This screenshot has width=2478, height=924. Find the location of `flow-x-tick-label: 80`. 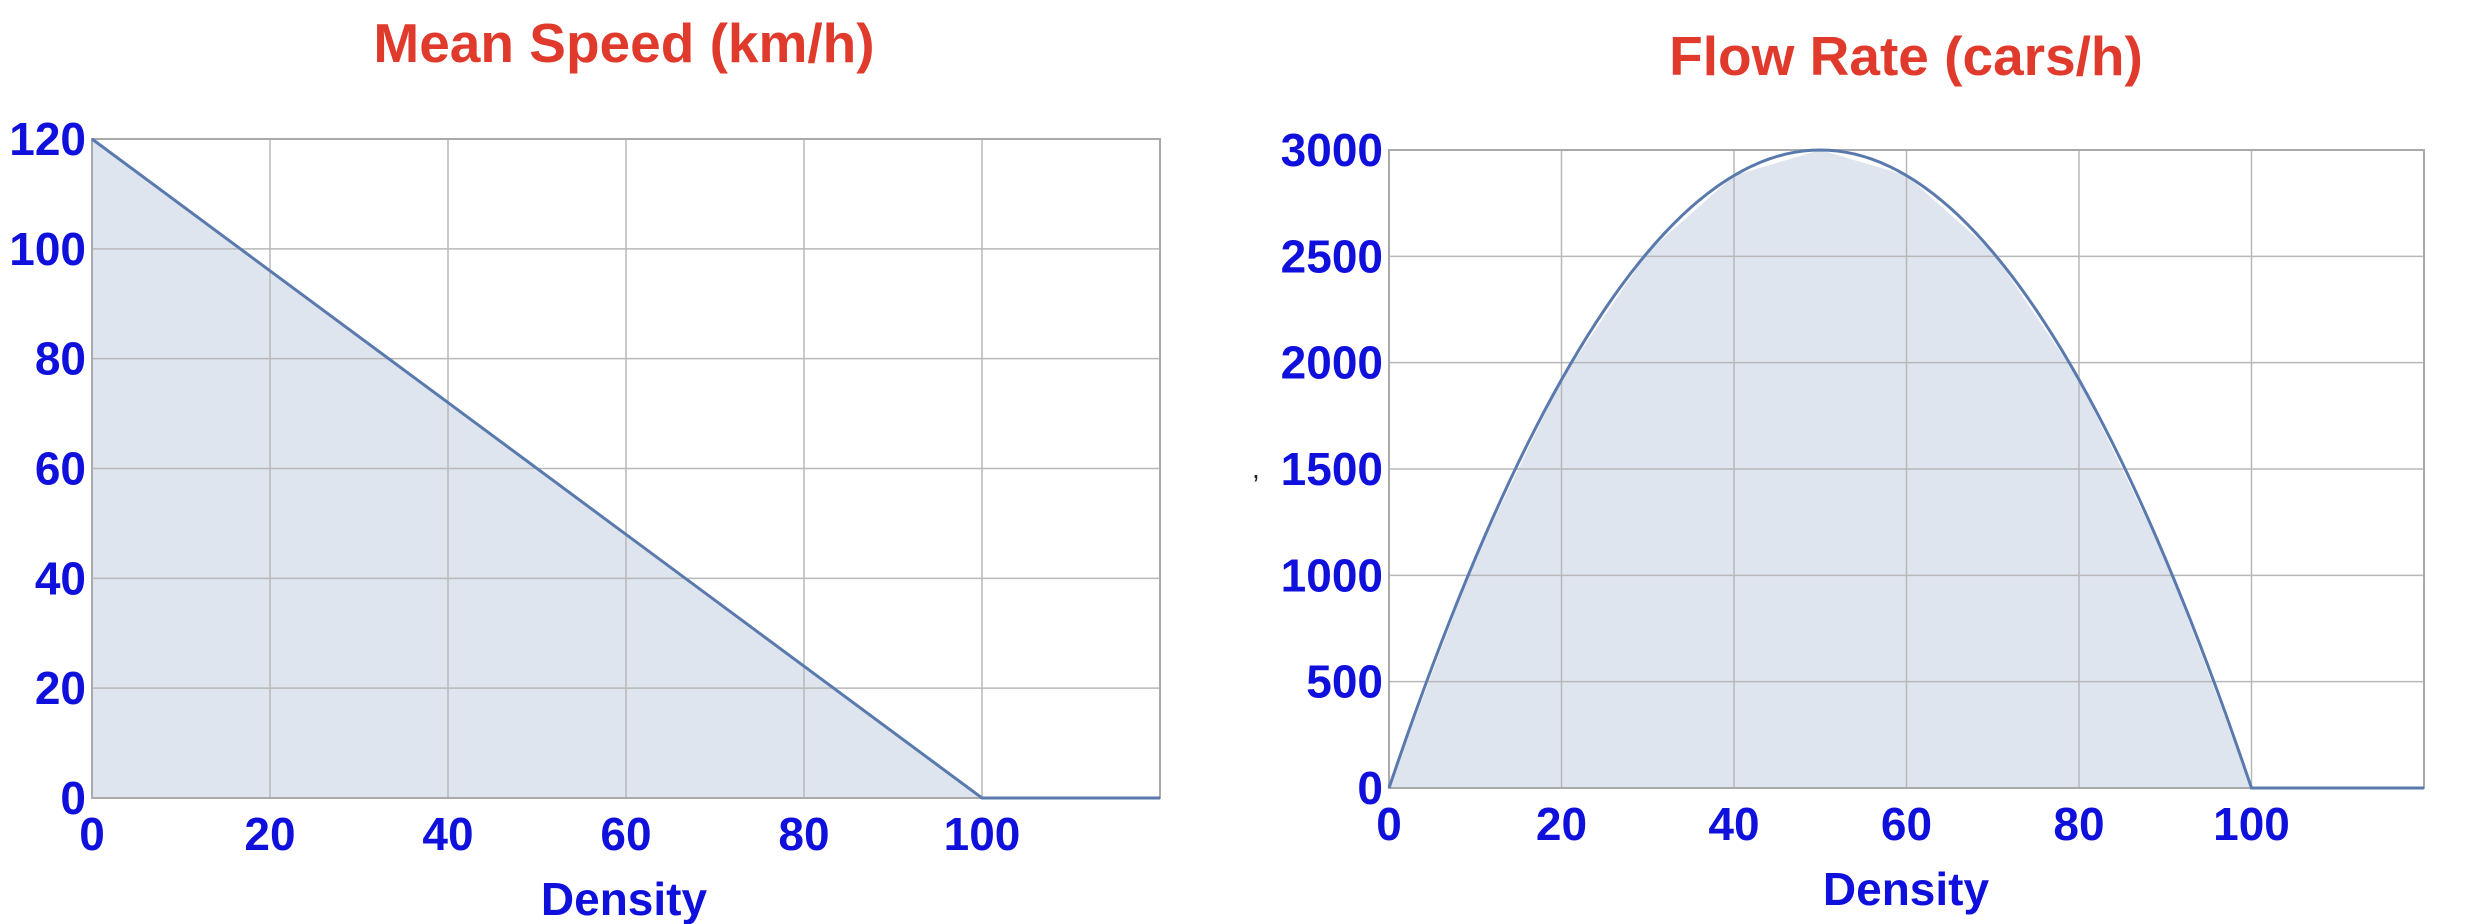

flow-x-tick-label: 80 is located at coordinates (2078, 824).